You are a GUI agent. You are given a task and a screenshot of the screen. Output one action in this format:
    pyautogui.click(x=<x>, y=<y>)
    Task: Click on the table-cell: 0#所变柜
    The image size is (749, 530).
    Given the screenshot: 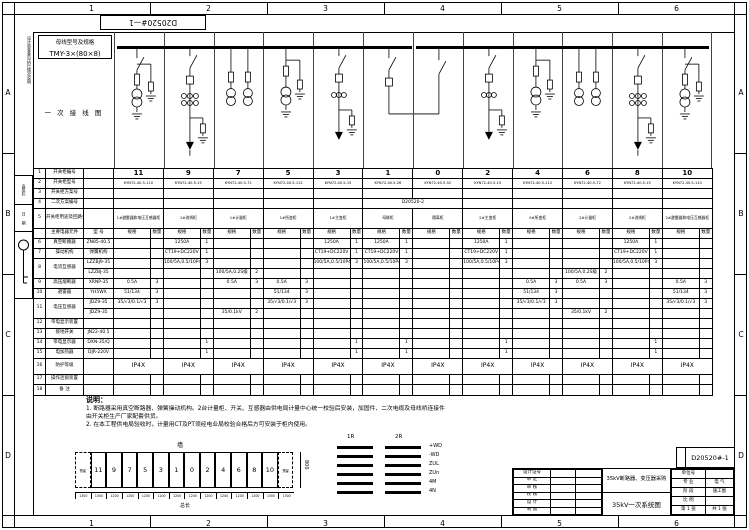 What is the action you would take?
    pyautogui.click(x=538, y=218)
    